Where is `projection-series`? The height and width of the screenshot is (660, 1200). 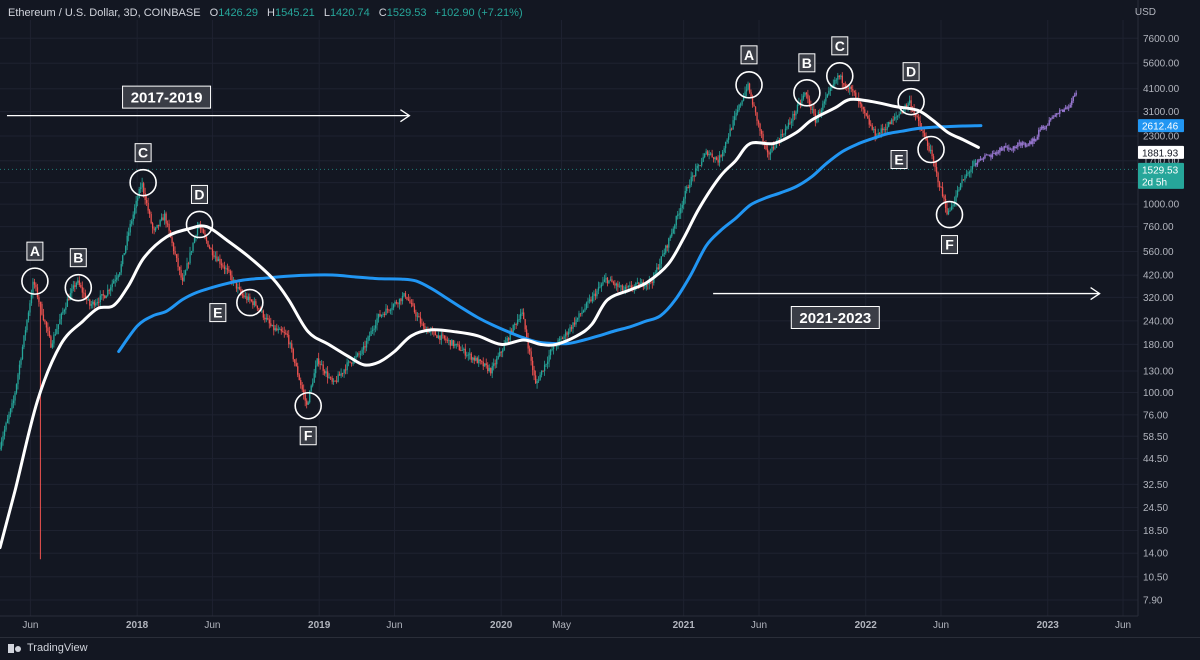
projection-series is located at coordinates (1026, 129).